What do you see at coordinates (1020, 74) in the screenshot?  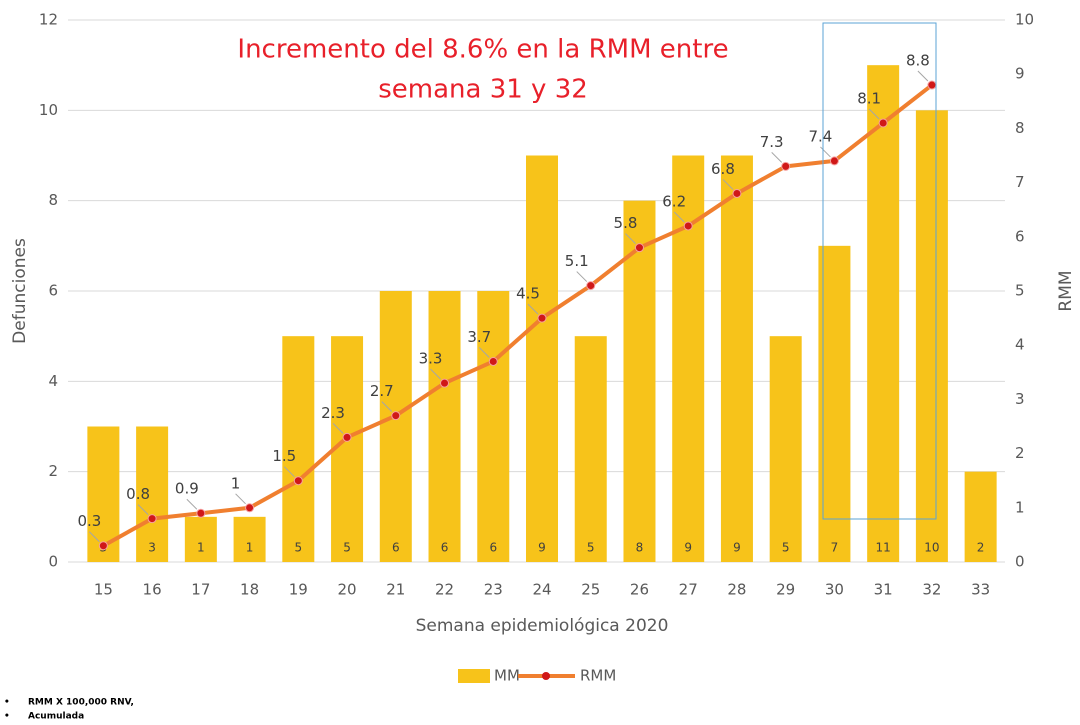 I see `y2-tick-label: 9` at bounding box center [1020, 74].